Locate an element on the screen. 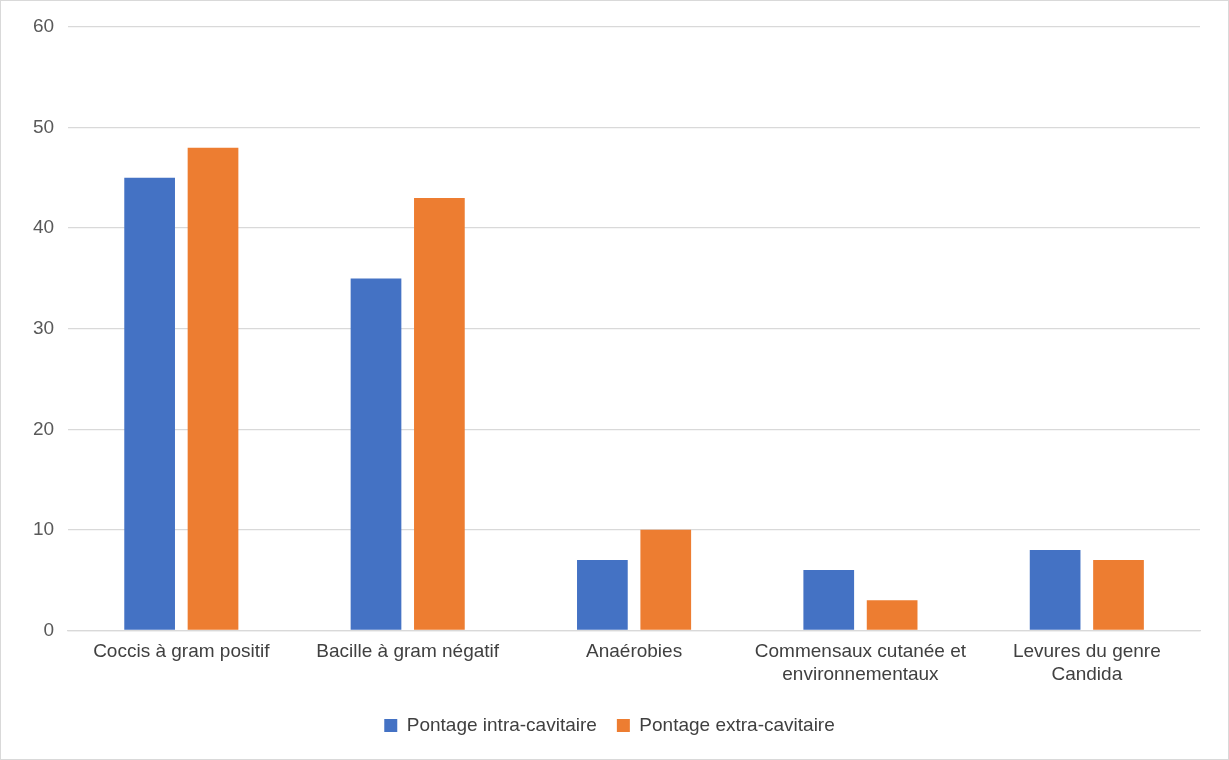 The height and width of the screenshot is (760, 1229). legend-label: Pontage extra-cavitaire is located at coordinates (737, 724).